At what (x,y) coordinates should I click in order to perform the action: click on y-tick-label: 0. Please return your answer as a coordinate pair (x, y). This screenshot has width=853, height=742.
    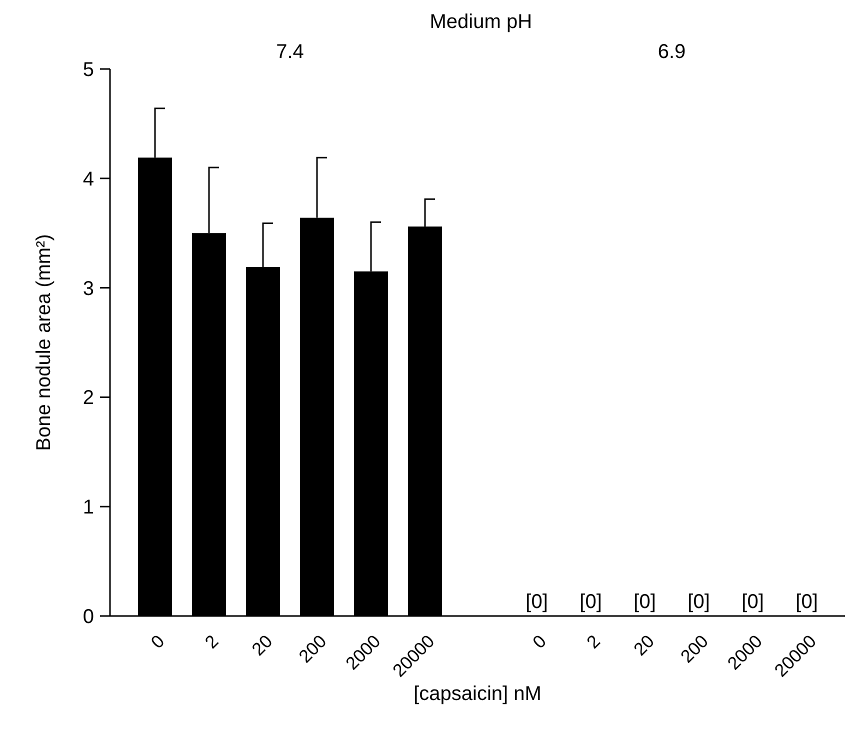
    Looking at the image, I should click on (88, 617).